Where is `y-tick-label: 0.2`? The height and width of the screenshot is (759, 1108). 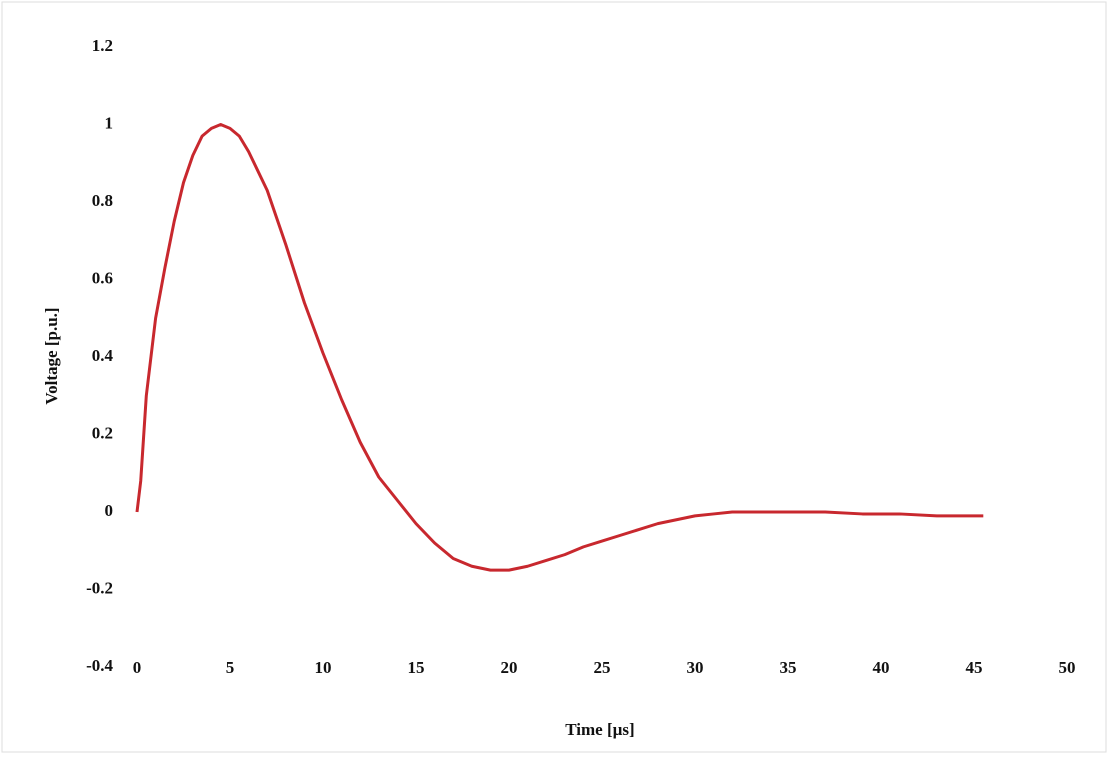 y-tick-label: 0.2 is located at coordinates (102, 432).